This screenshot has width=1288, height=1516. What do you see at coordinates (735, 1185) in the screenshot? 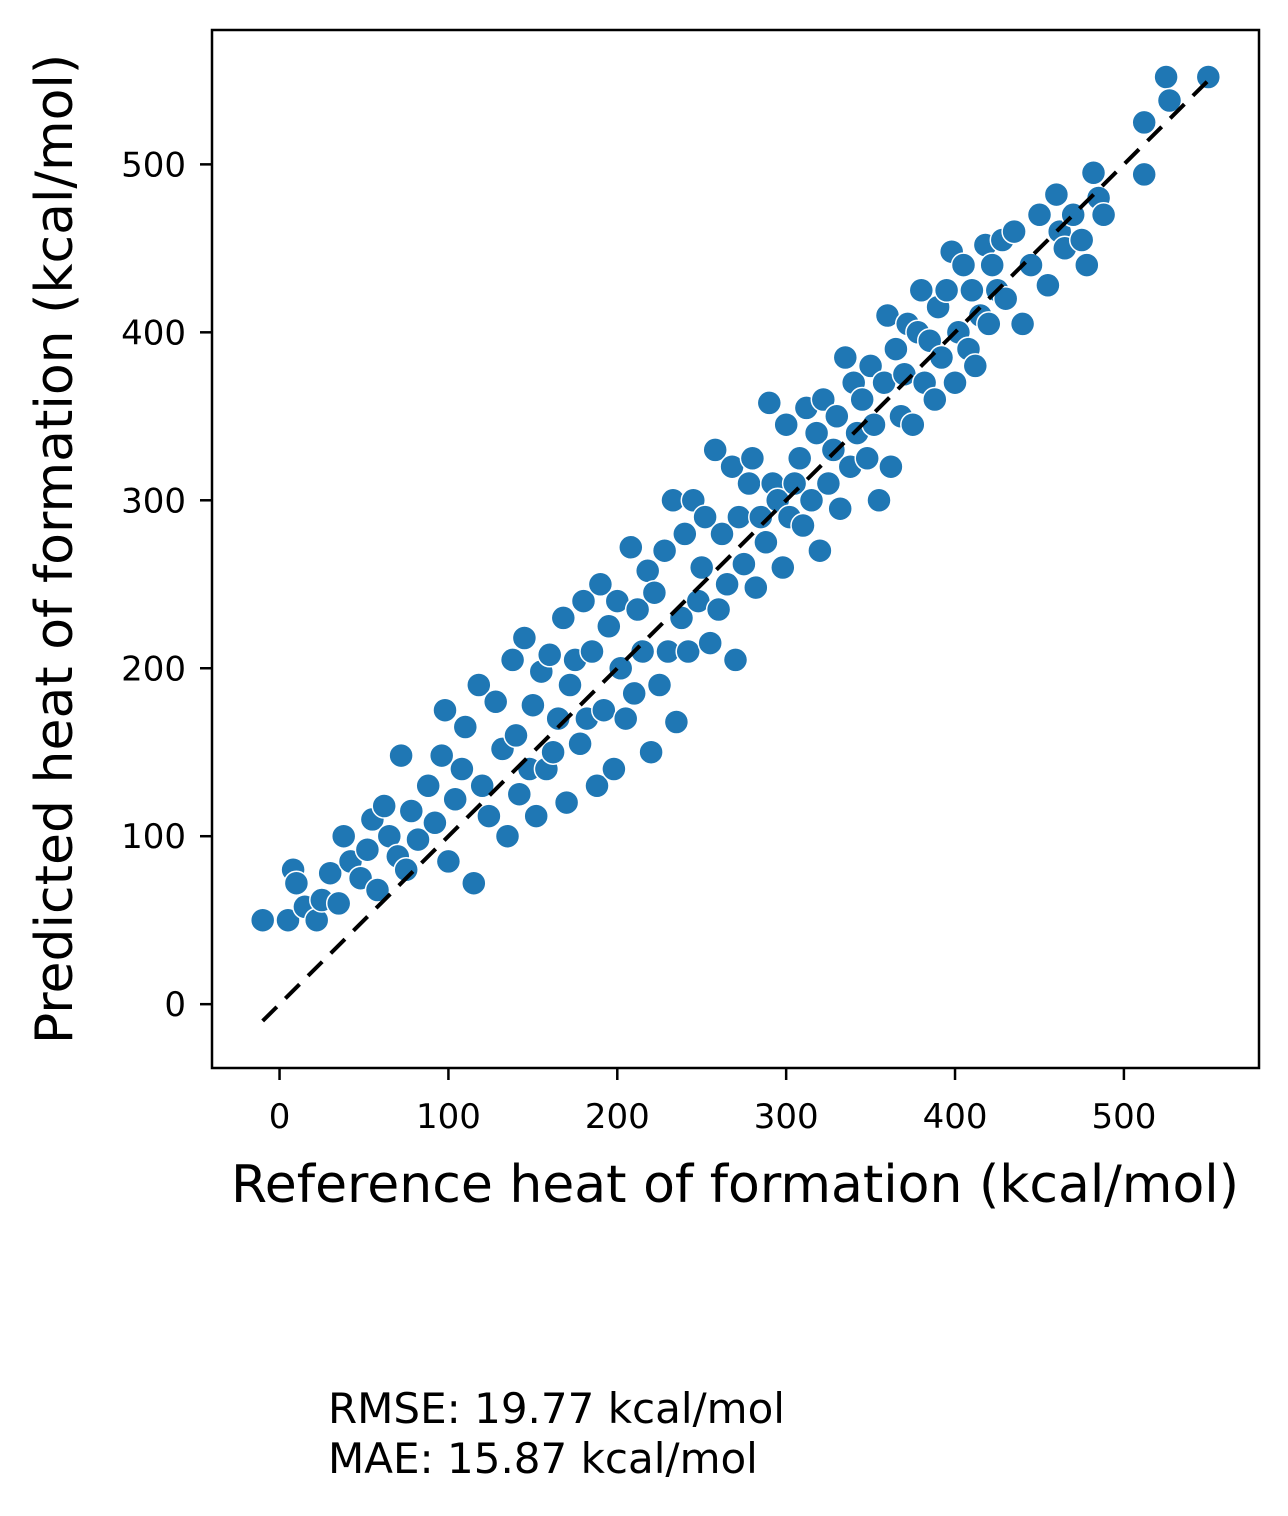
I see `x-axis-label: Reference heat of formation (kcal/mol)` at bounding box center [735, 1185].